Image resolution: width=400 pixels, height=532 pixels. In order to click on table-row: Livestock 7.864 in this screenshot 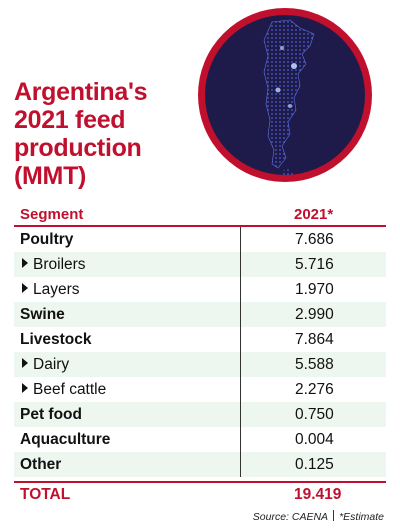, I will do `click(200, 339)`.